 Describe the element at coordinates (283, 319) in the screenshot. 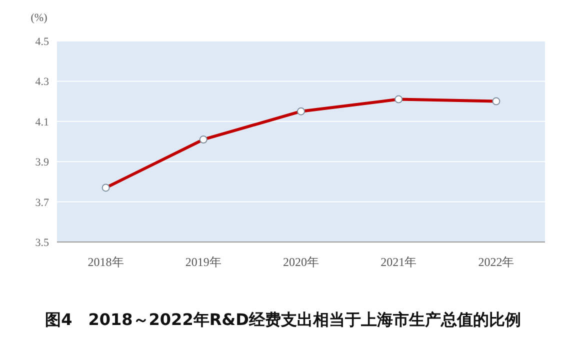

I see `text: 图4 2018～2022年R&D经费支出相当于上海市生产总值的比例` at that location.